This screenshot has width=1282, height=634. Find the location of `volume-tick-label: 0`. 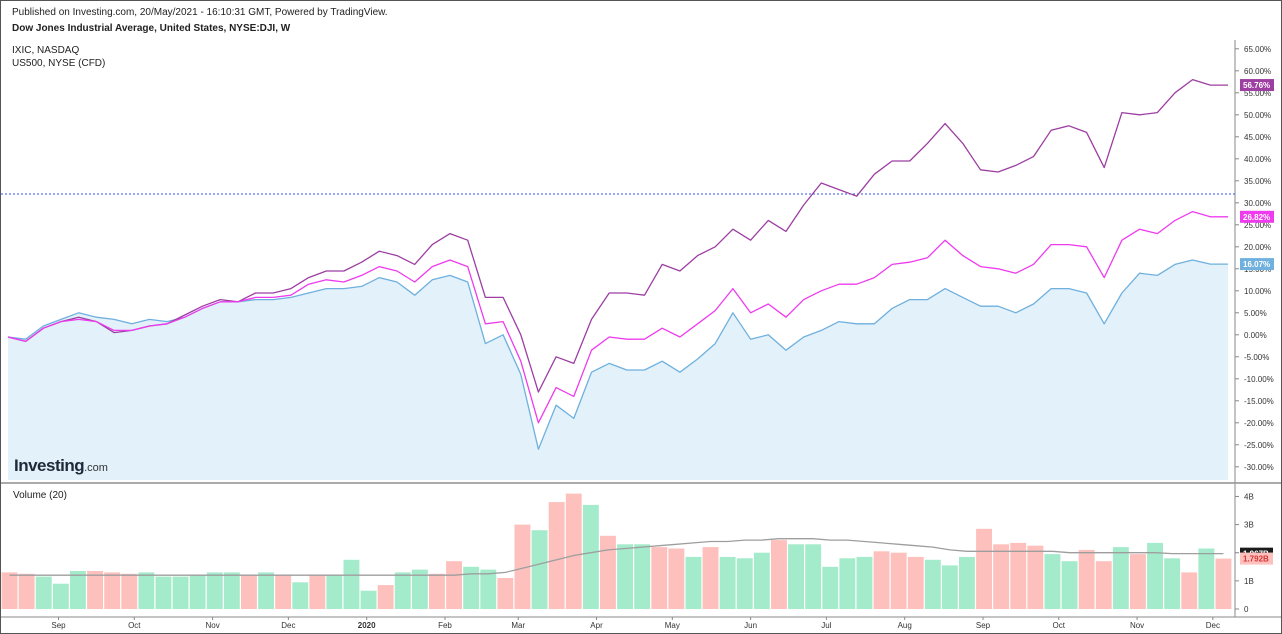

volume-tick-label: 0 is located at coordinates (1246, 609).